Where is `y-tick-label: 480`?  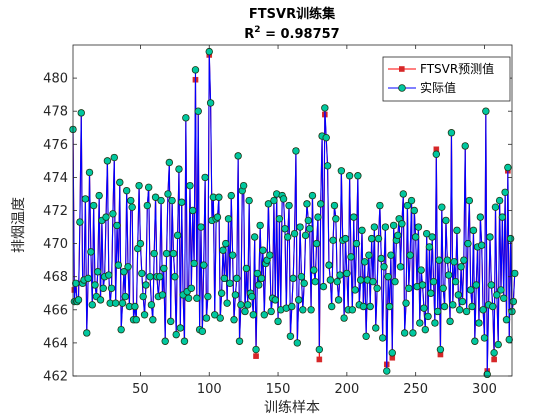
y-tick-label: 480 is located at coordinates (55, 79).